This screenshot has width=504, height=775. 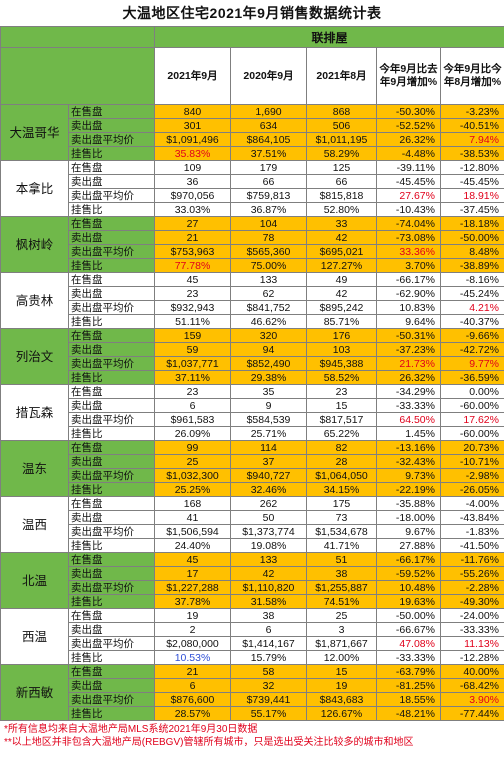 I want to click on table-row: 北温 在售盘 45 133 51 -66.17% -11.76%, so click(x=252, y=580).